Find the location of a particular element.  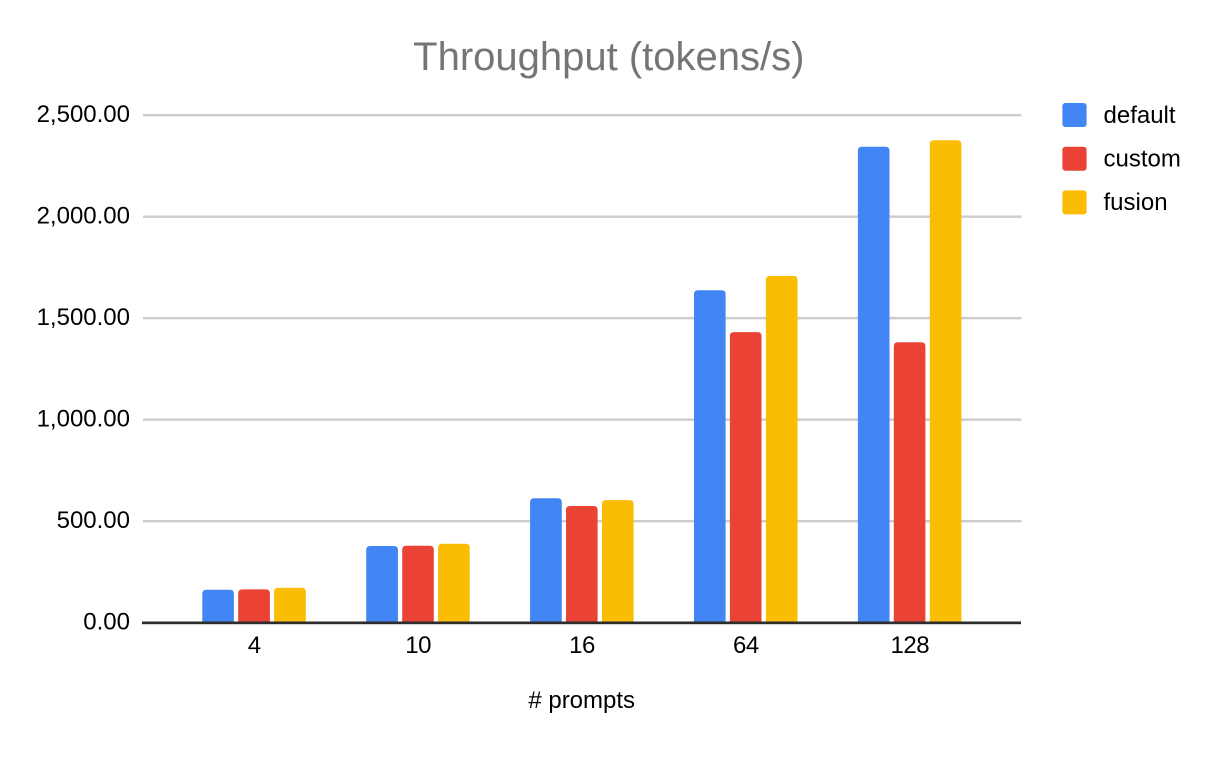

svg-text: 10 is located at coordinates (418, 645).